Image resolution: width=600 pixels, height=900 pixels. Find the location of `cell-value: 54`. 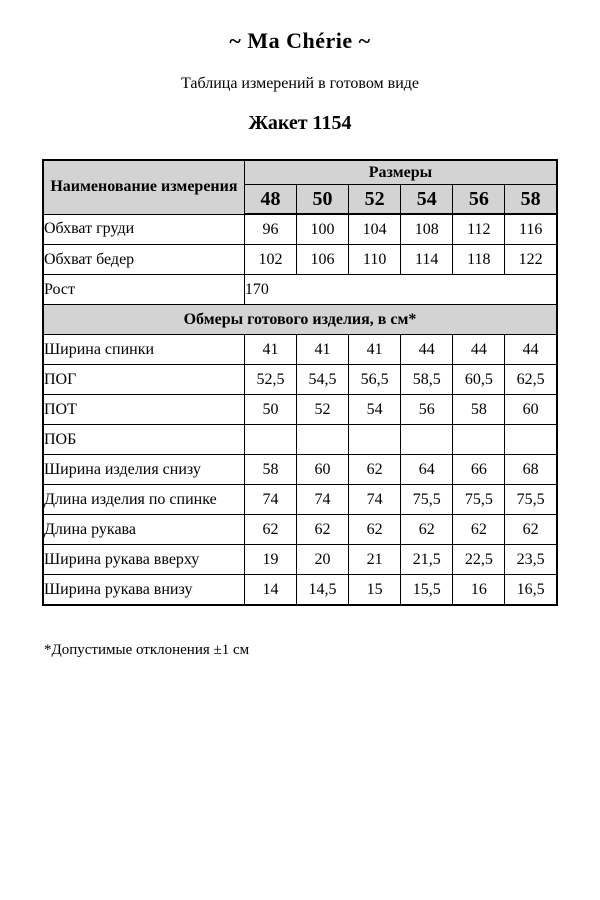

cell-value: 54 is located at coordinates (375, 409).